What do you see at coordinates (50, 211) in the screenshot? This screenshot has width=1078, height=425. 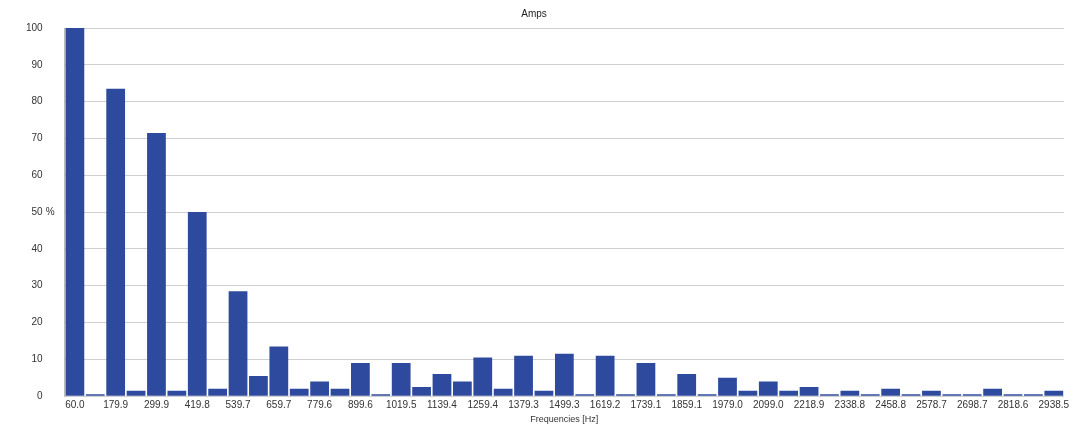 I see `y-axis-title: %` at bounding box center [50, 211].